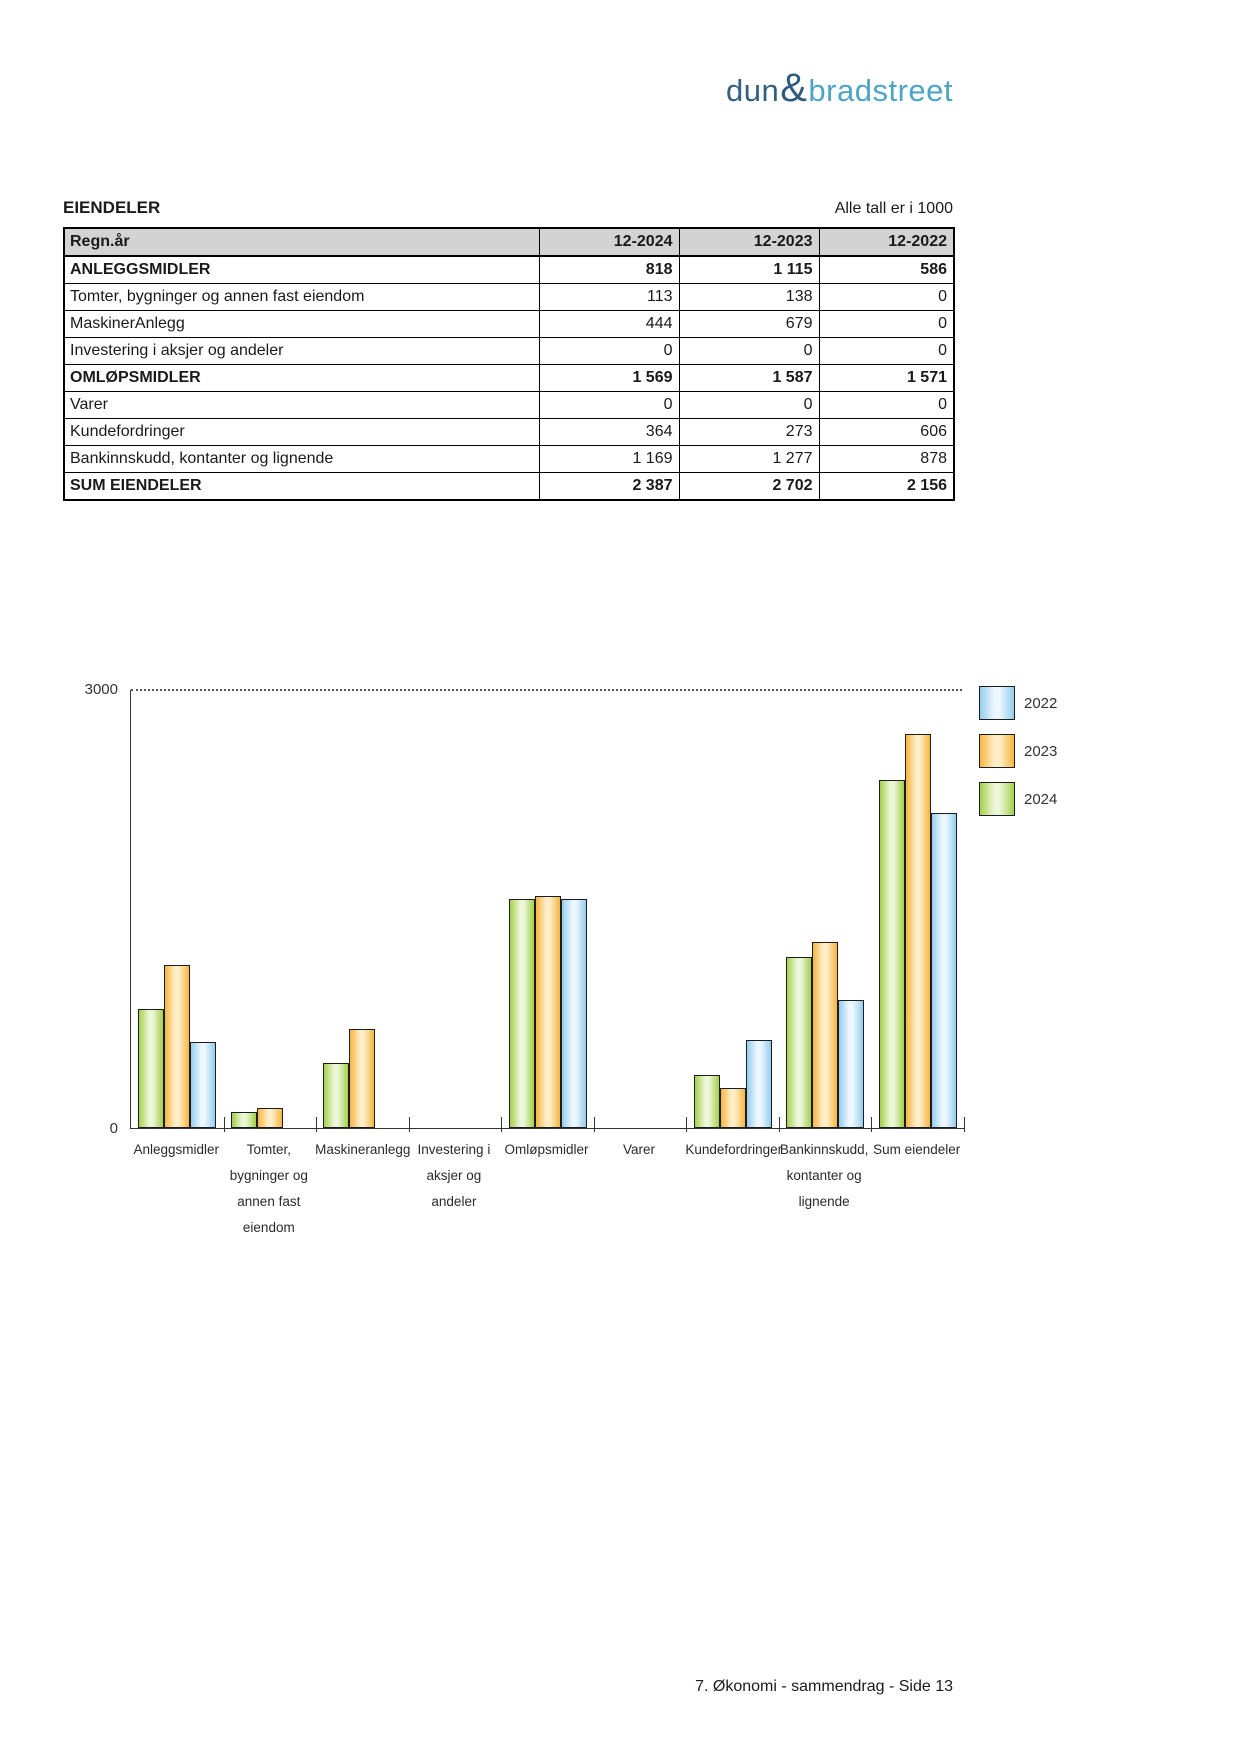 The image size is (1241, 1754). What do you see at coordinates (886, 432) in the screenshot?
I see `row-value-cell: 606` at bounding box center [886, 432].